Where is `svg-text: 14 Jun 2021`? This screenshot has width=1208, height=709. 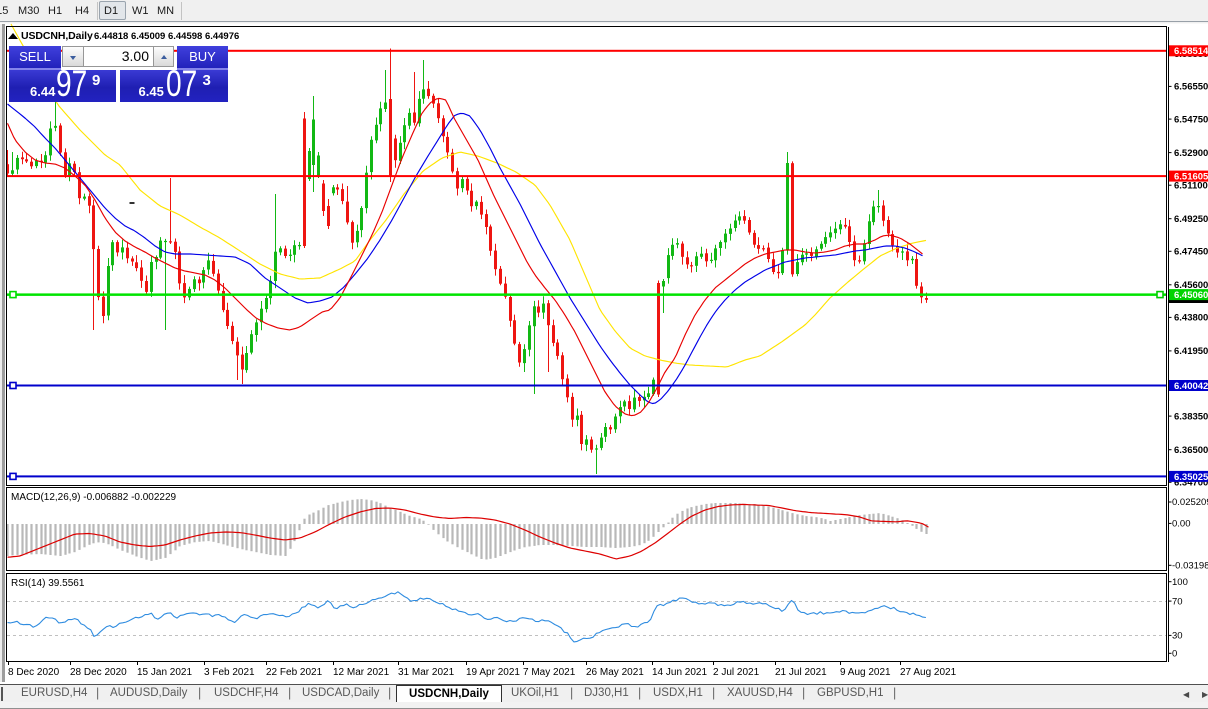
svg-text: 14 Jun 2021 is located at coordinates (679, 672).